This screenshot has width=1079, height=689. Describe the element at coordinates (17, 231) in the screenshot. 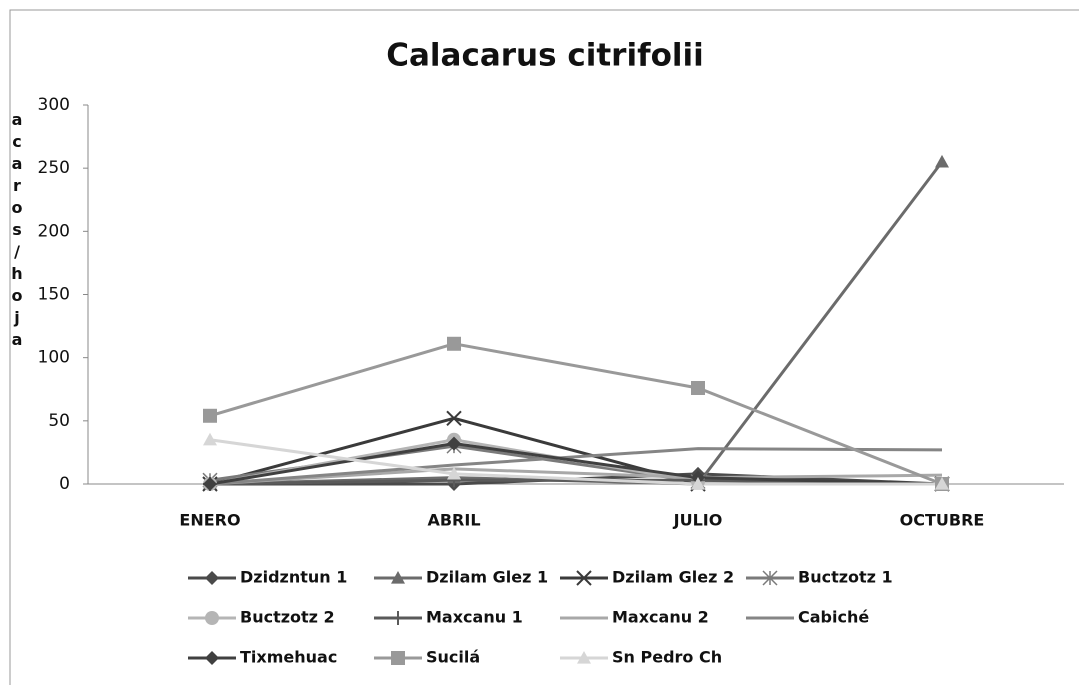

I see `y-axis-label: acaros/hoja` at that location.